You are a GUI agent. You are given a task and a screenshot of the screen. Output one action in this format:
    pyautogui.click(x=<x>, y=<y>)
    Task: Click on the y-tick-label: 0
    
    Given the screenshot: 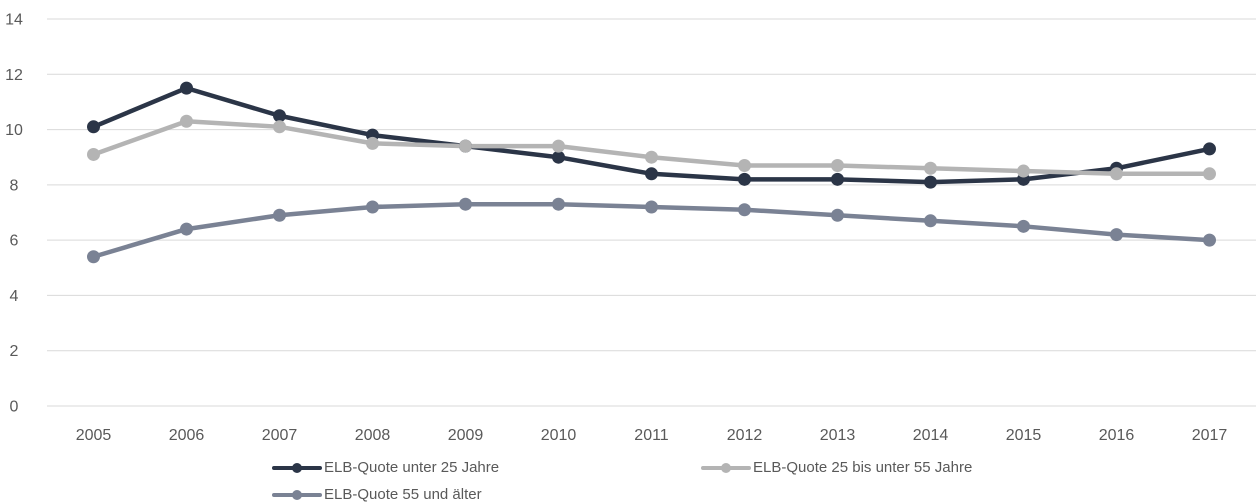 What is the action you would take?
    pyautogui.click(x=14, y=407)
    